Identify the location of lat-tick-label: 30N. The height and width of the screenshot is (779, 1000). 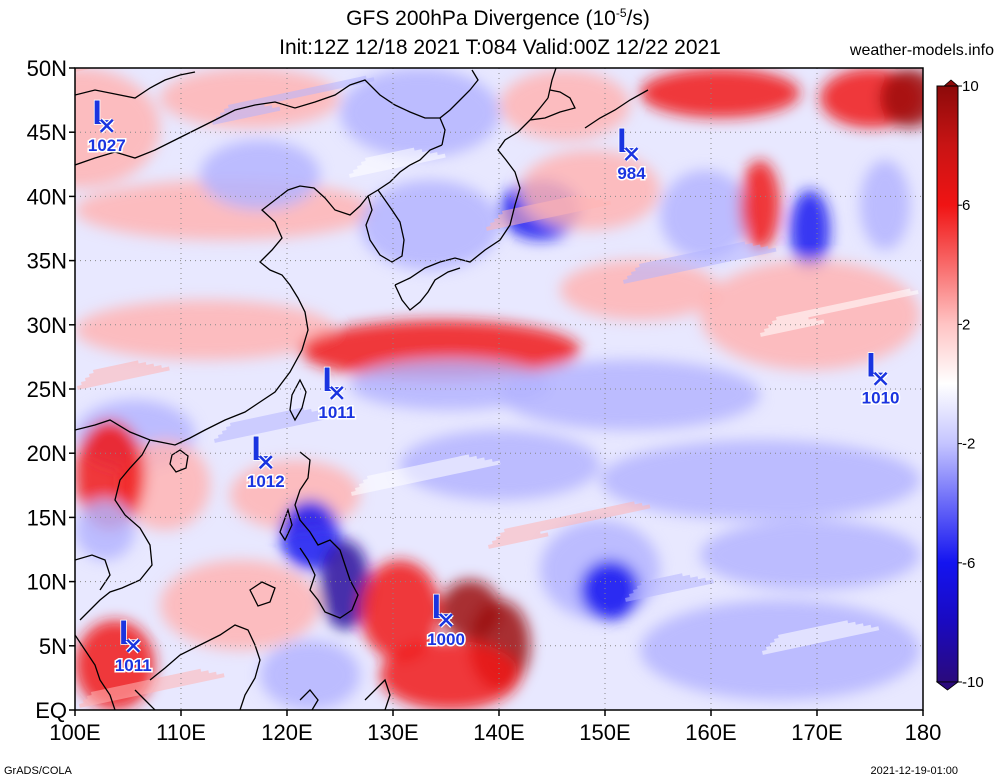
(47, 325).